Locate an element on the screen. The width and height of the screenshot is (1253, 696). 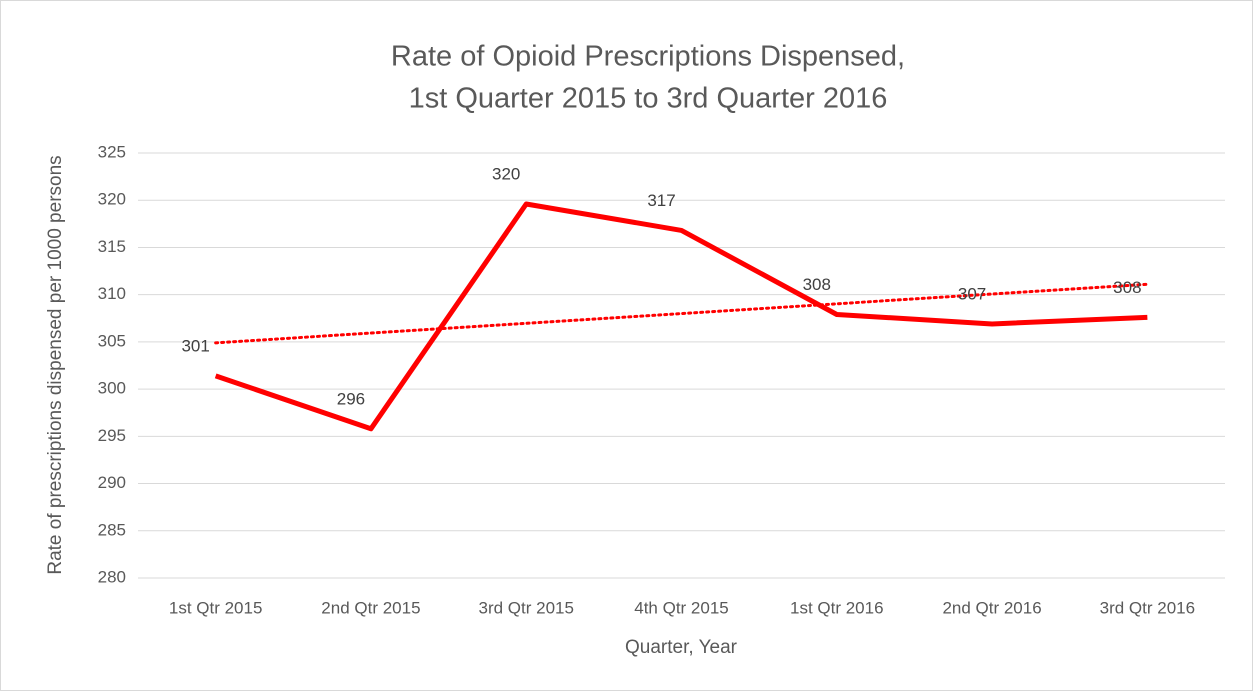
data-label: 296 is located at coordinates (351, 398).